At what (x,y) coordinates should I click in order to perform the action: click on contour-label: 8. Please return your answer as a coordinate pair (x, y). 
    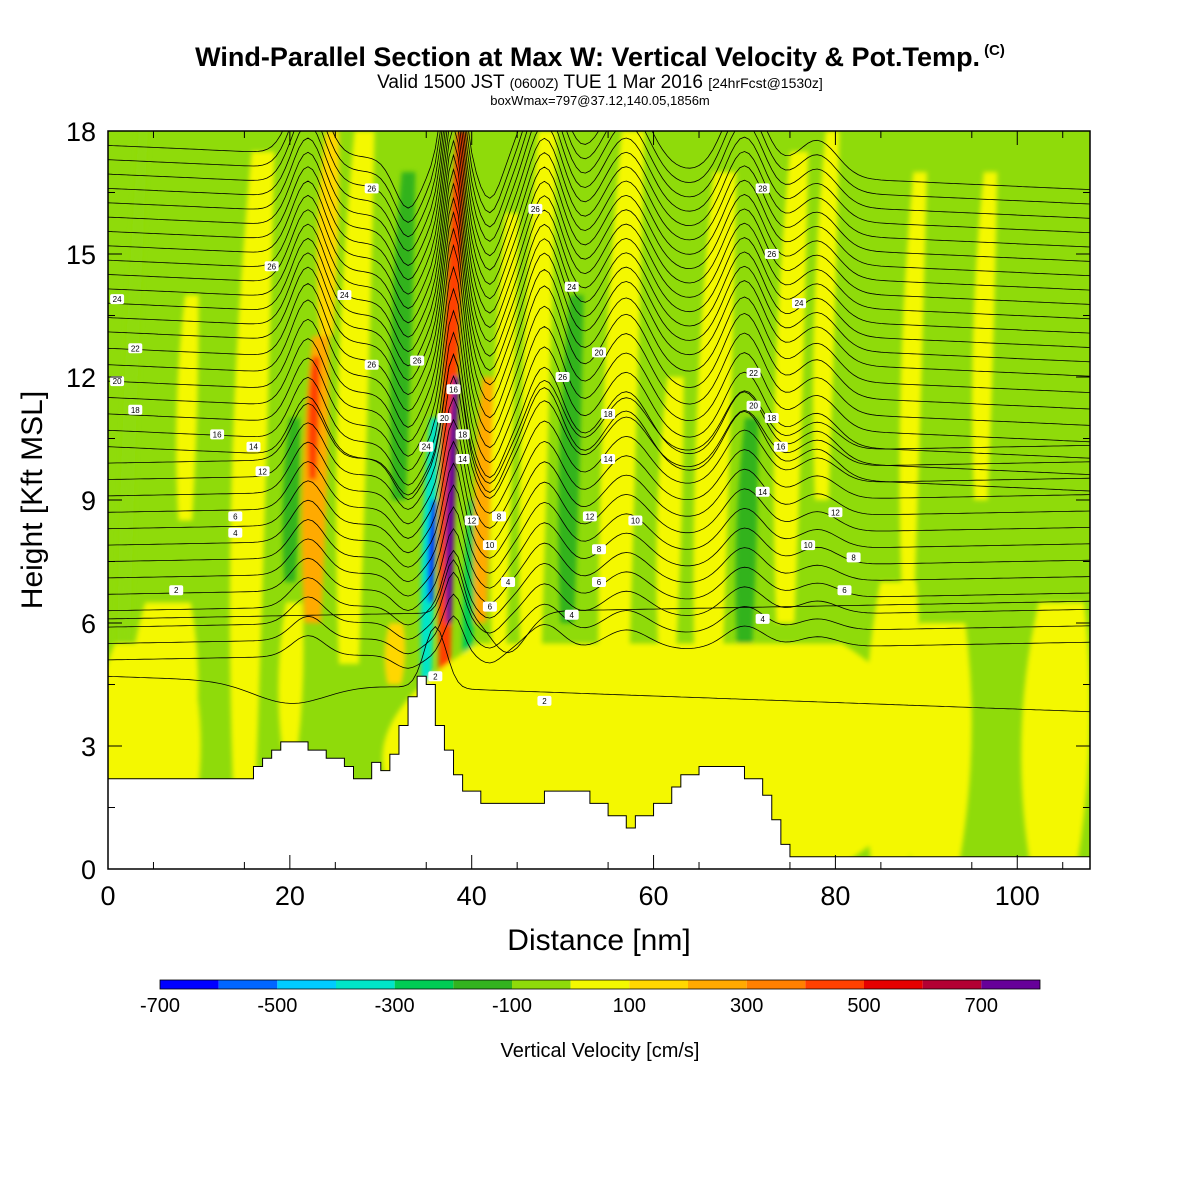
    Looking at the image, I should click on (498, 516).